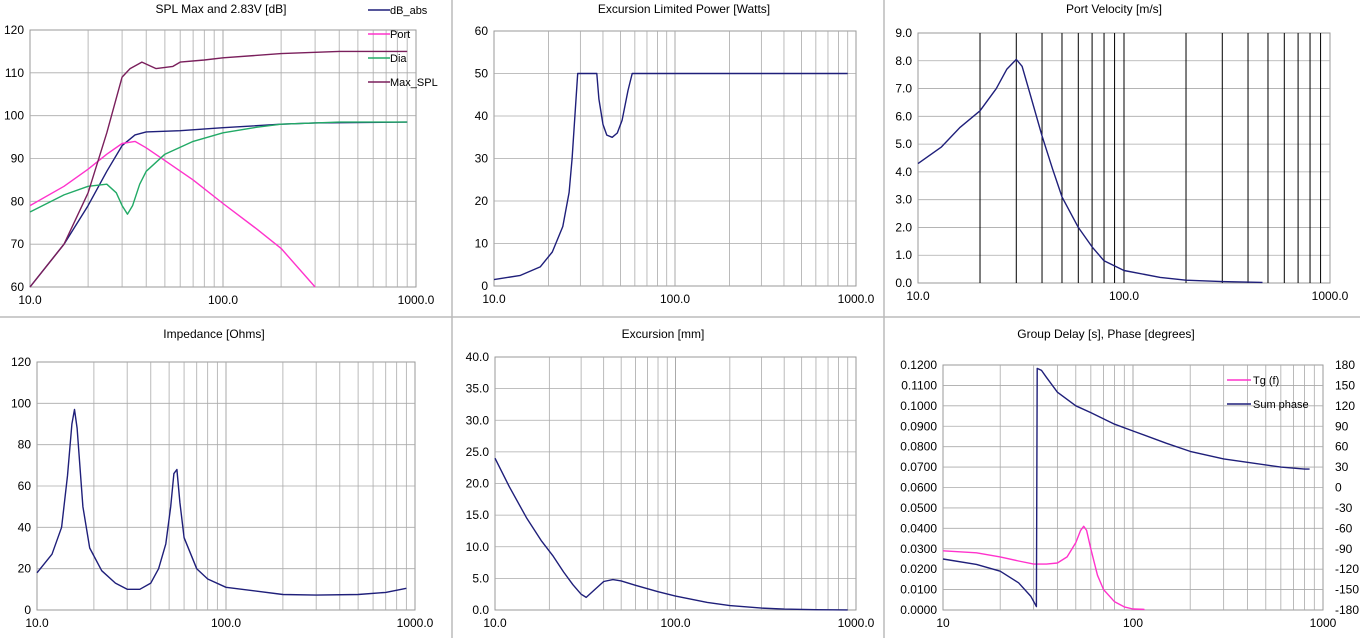  I want to click on y2-tick-label: -30, so click(1344, 508).